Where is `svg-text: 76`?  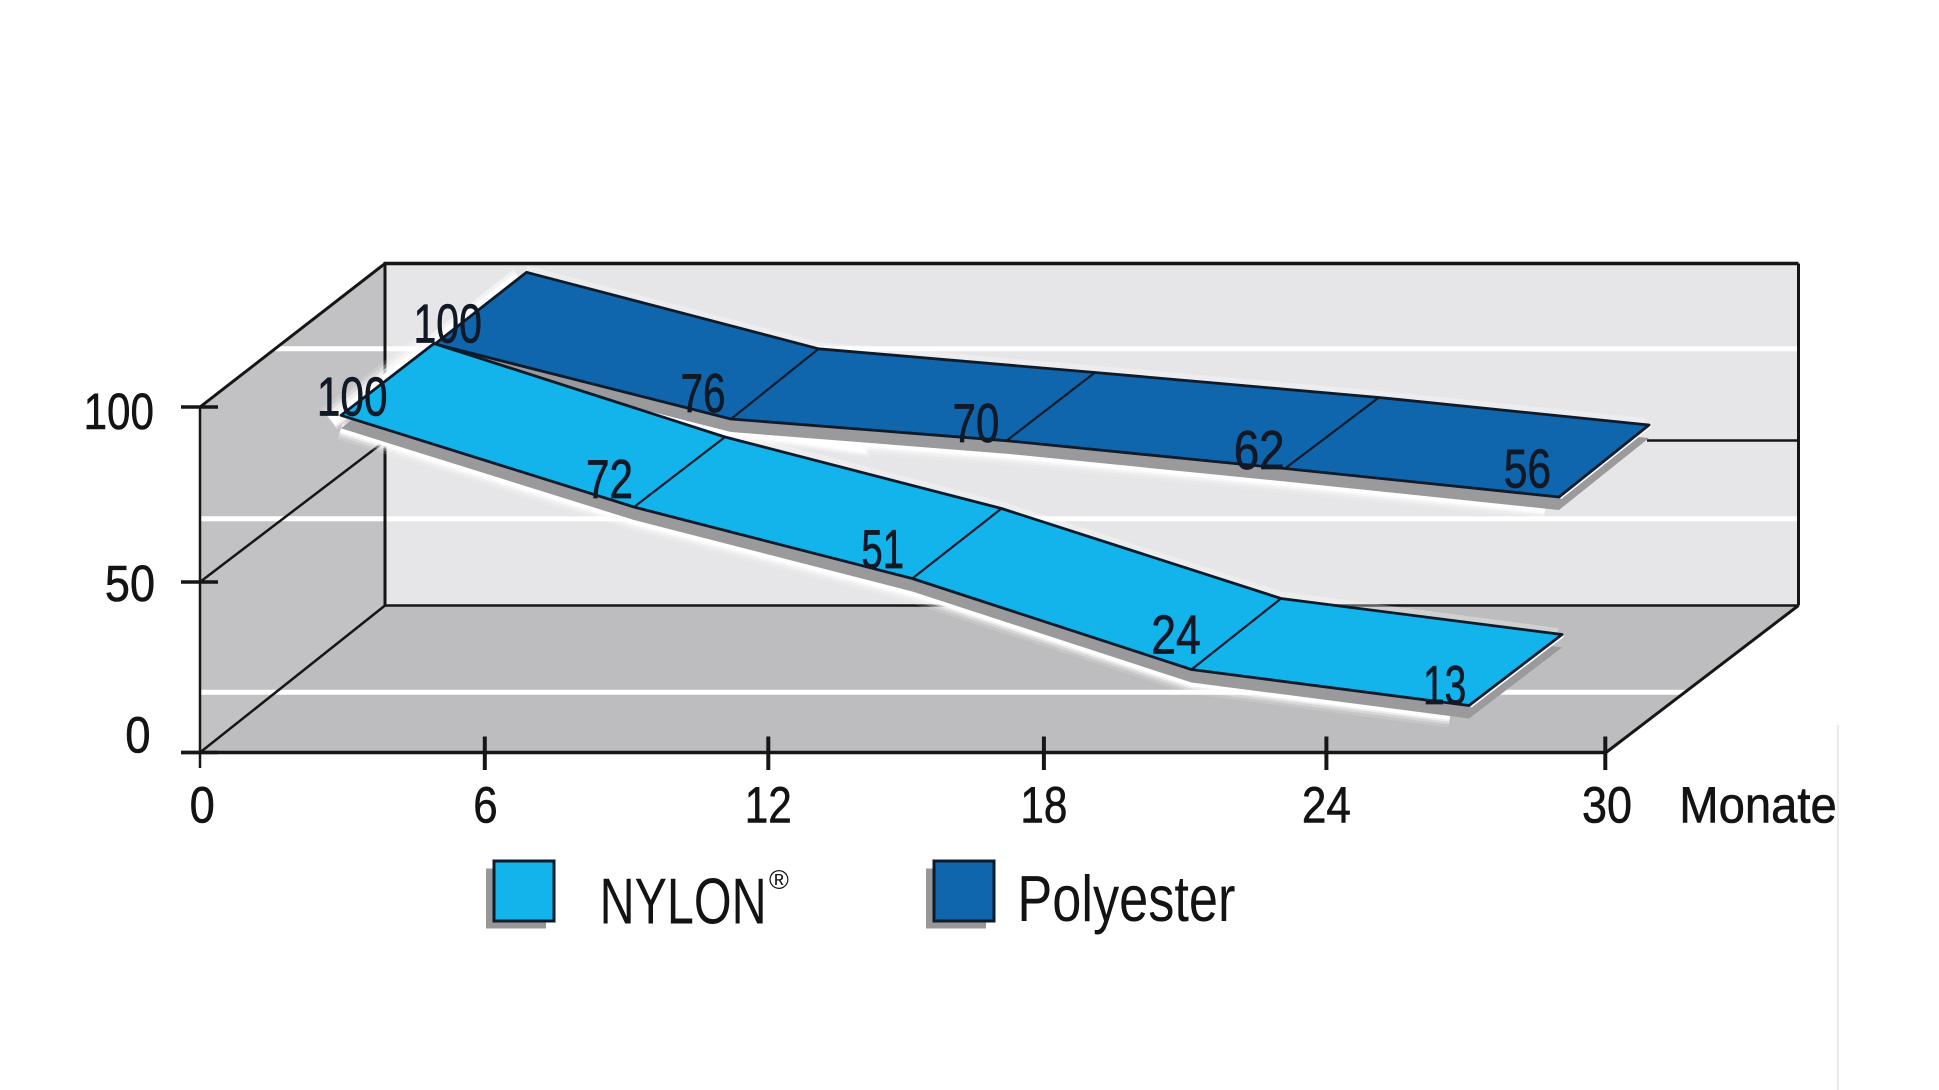 svg-text: 76 is located at coordinates (702, 393).